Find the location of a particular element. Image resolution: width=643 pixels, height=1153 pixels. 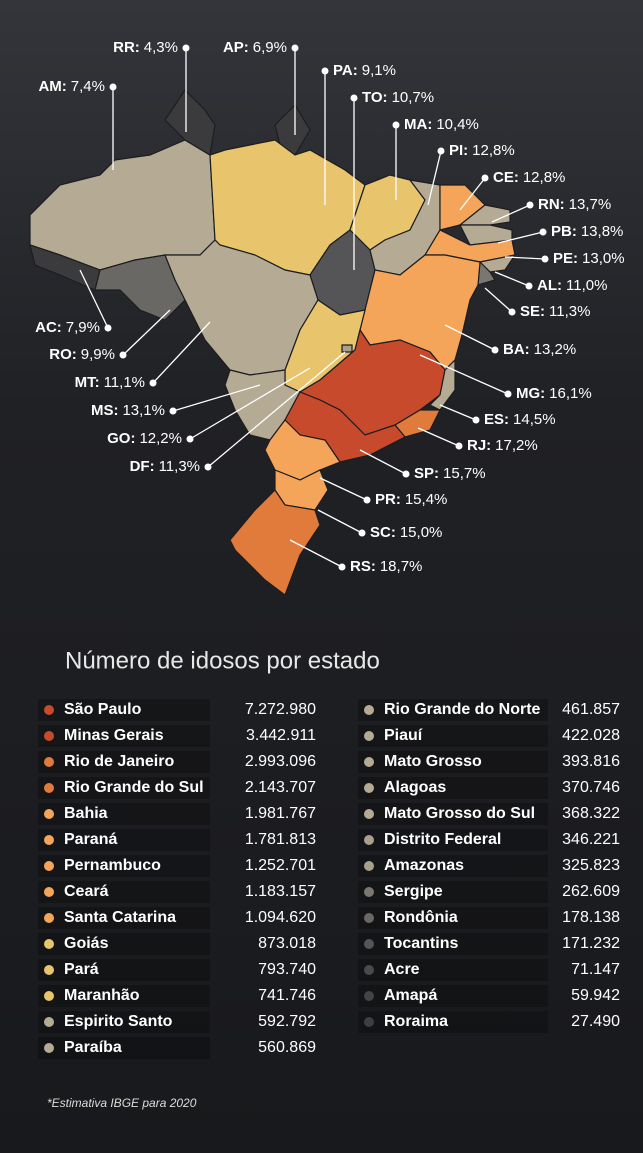

state-code: SC: is located at coordinates (383, 532).